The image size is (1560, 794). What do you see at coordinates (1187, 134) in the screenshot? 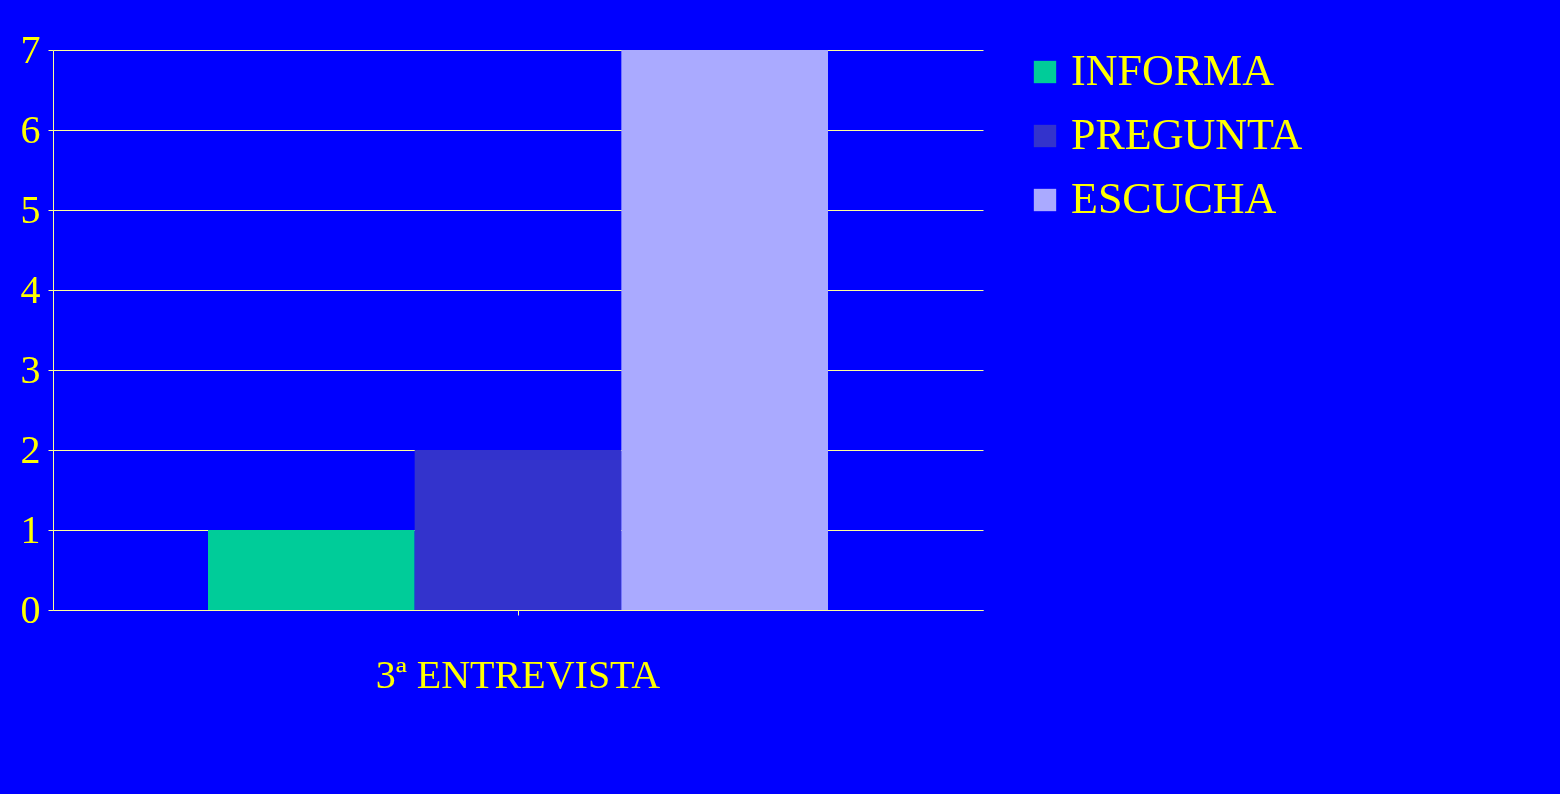
I see `legend-label: PREGUNTA` at bounding box center [1187, 134].